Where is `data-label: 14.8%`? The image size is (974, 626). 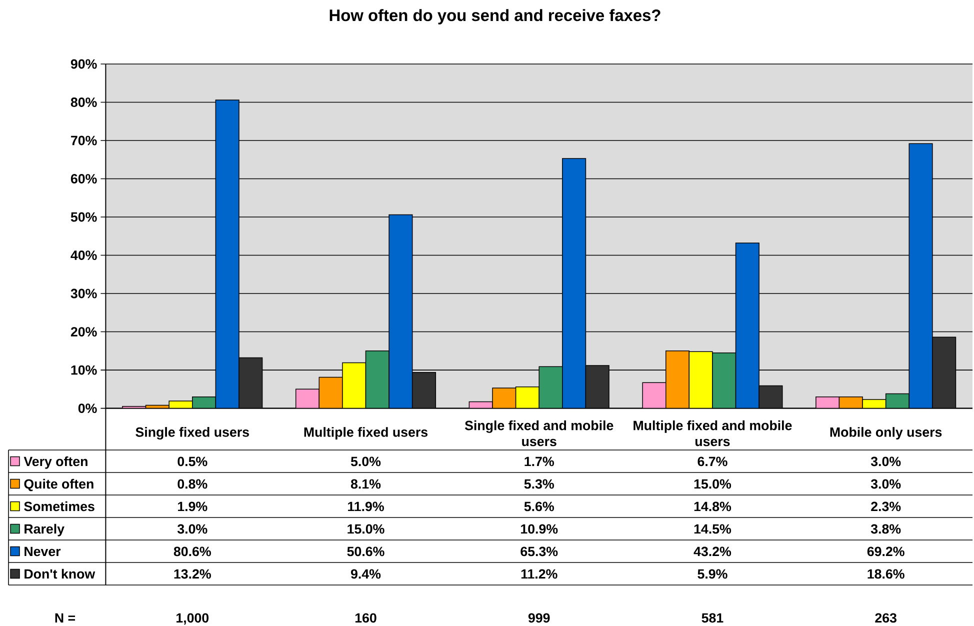
data-label: 14.8% is located at coordinates (713, 507).